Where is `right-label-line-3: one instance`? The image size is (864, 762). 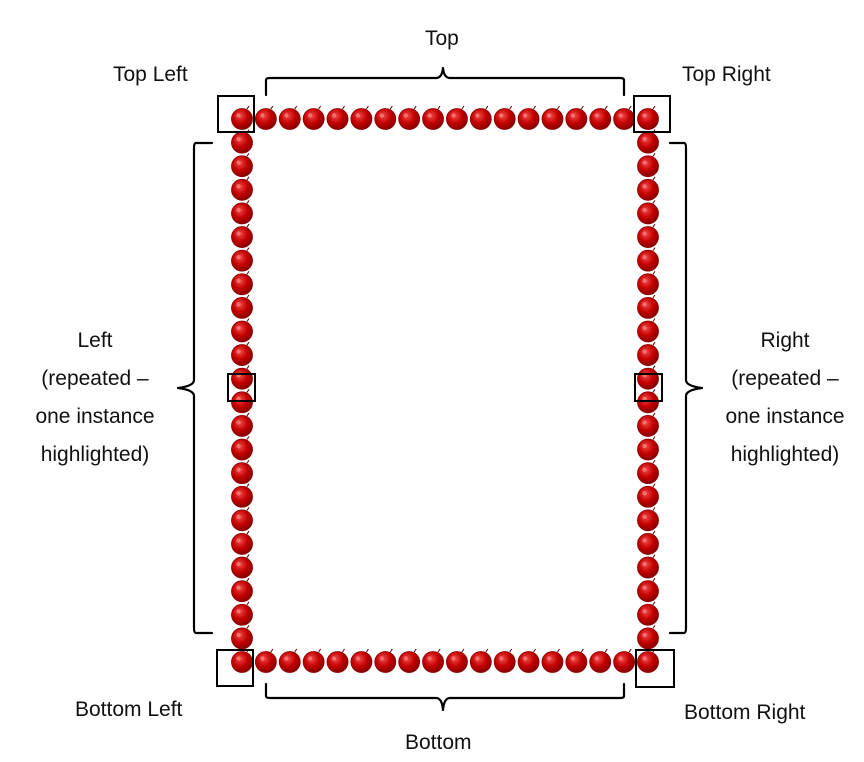 right-label-line-3: one instance is located at coordinates (785, 416).